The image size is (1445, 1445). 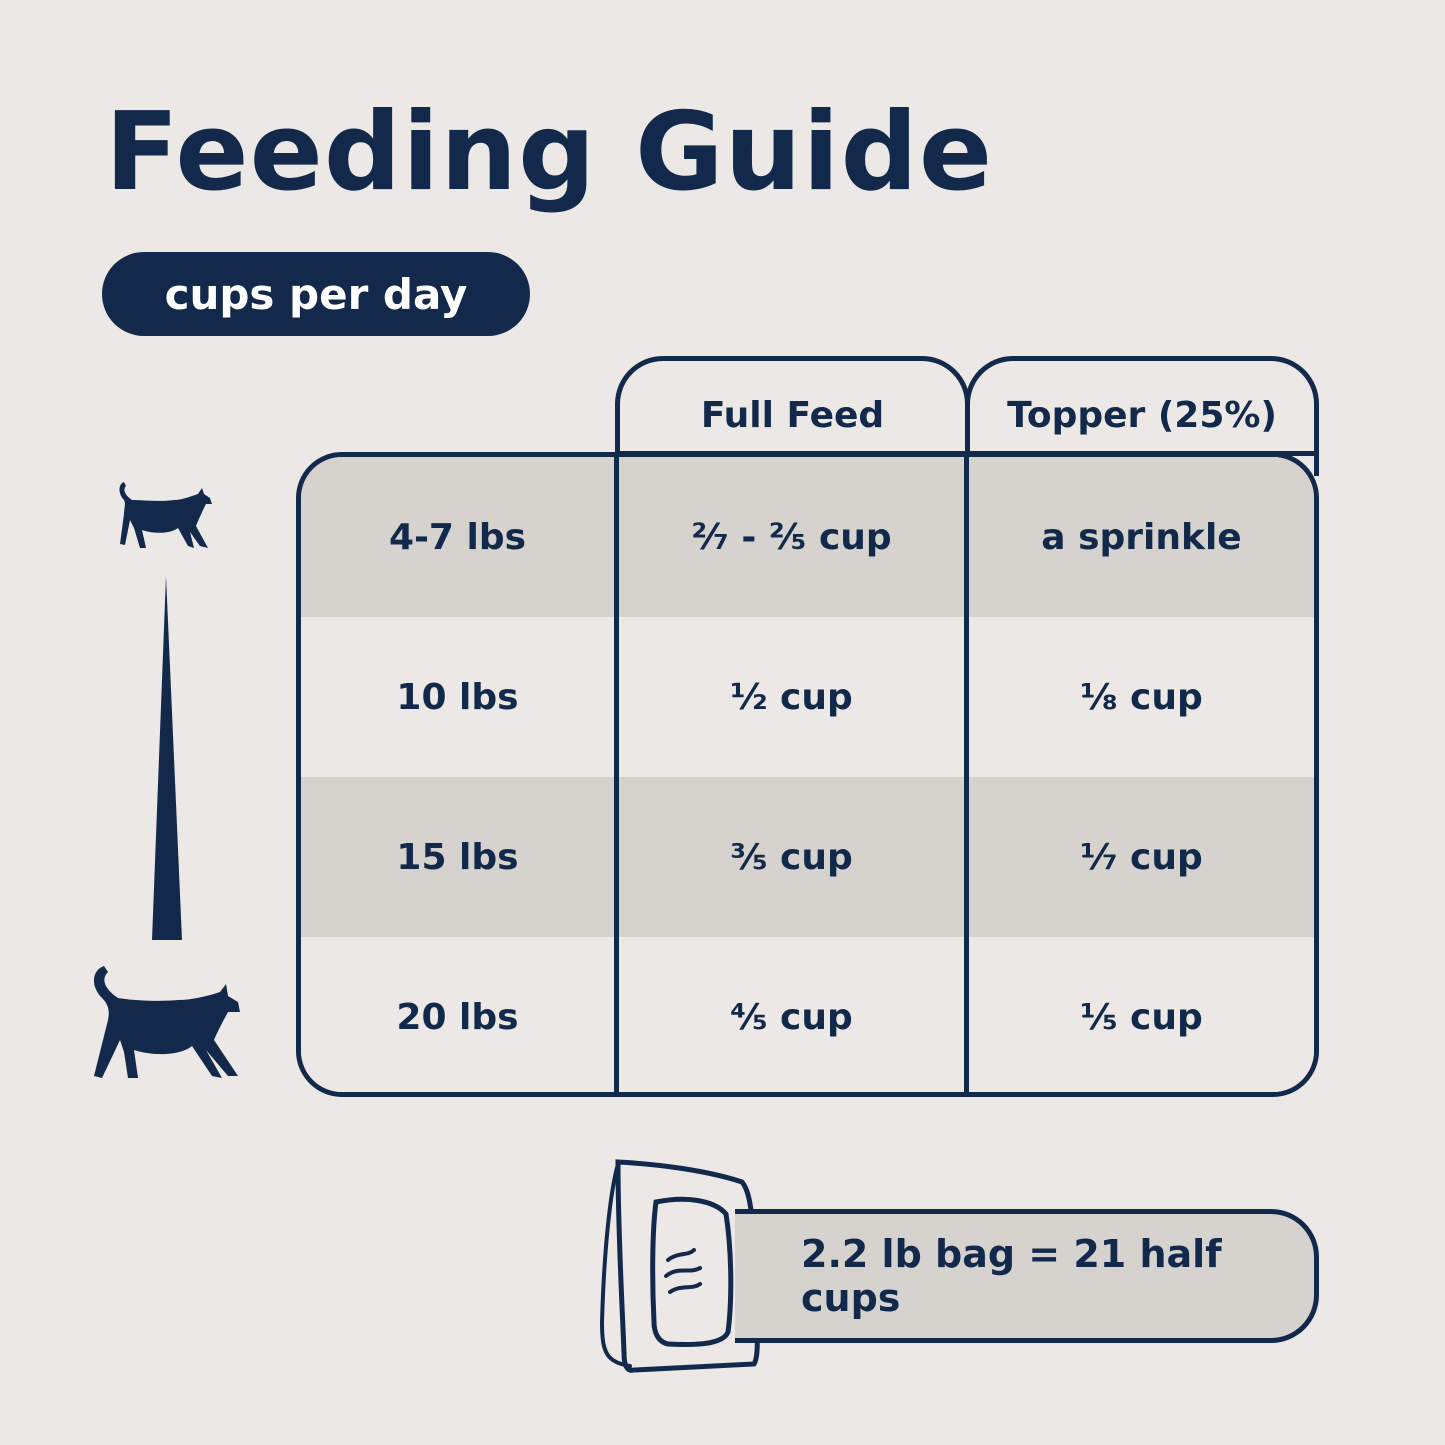 What do you see at coordinates (794, 537) in the screenshot?
I see `full-feed-cell: ²⁄₇ - ²⁄₅ cup` at bounding box center [794, 537].